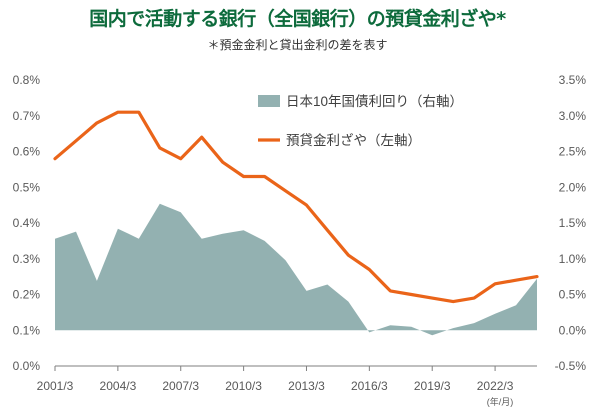  Describe the element at coordinates (573, 116) in the screenshot. I see `right-axis-tick-label: 3.0%` at that location.